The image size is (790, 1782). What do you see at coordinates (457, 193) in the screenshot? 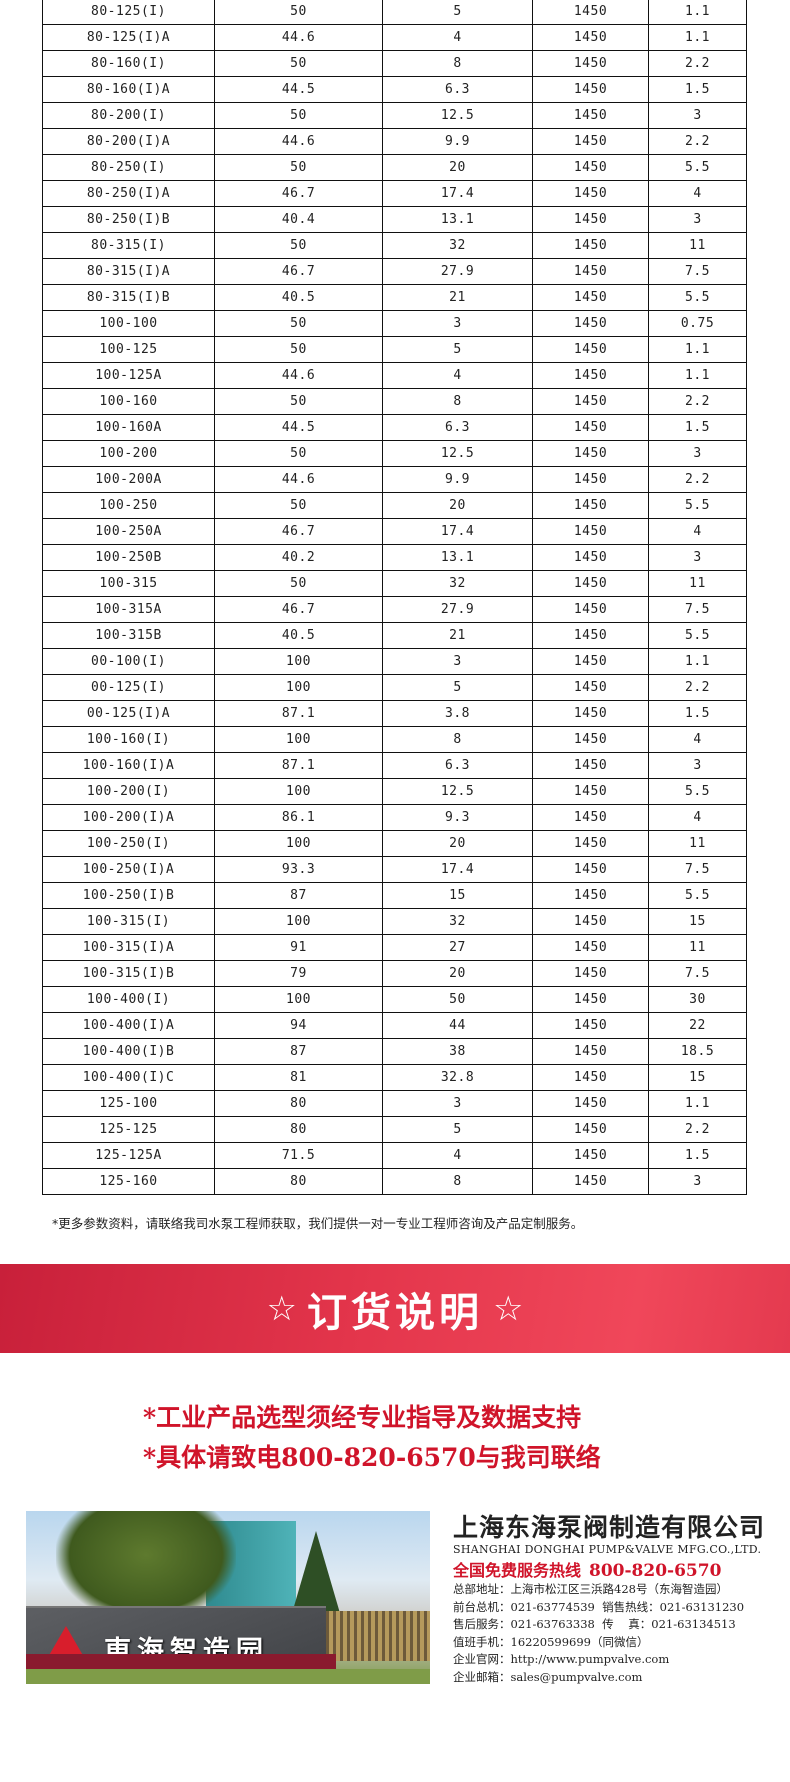
I see `table-cell: 17.4` at bounding box center [457, 193].